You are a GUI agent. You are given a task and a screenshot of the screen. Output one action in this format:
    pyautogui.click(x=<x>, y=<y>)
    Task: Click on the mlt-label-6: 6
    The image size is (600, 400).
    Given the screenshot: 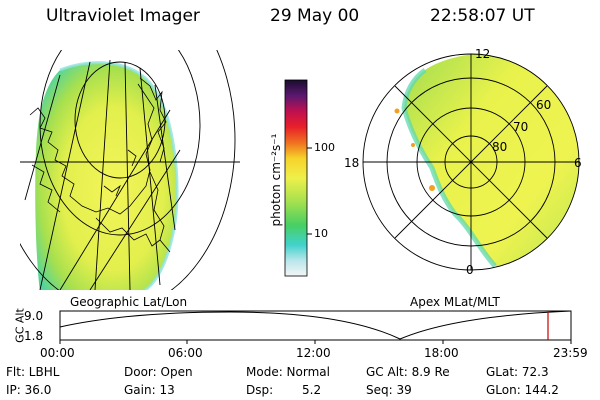 What is the action you would take?
    pyautogui.click(x=578, y=163)
    